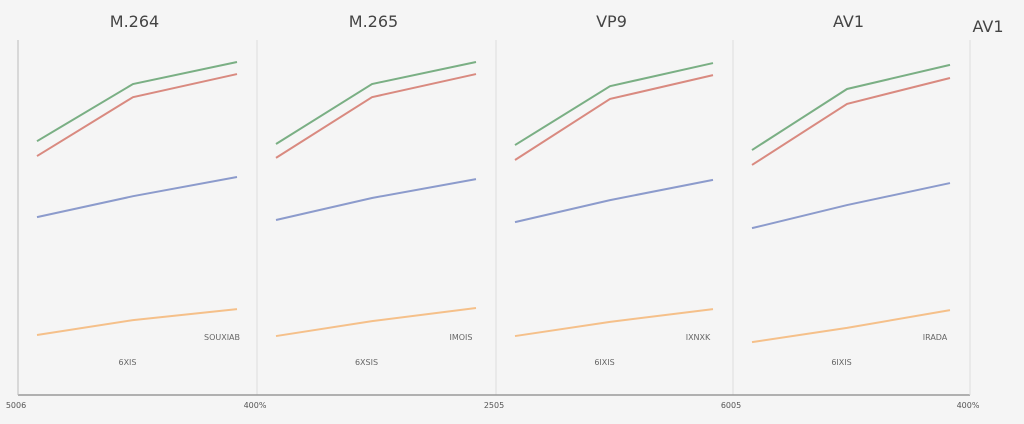  Describe the element at coordinates (134, 21) in the screenshot. I see `panel-title: M.264` at that location.